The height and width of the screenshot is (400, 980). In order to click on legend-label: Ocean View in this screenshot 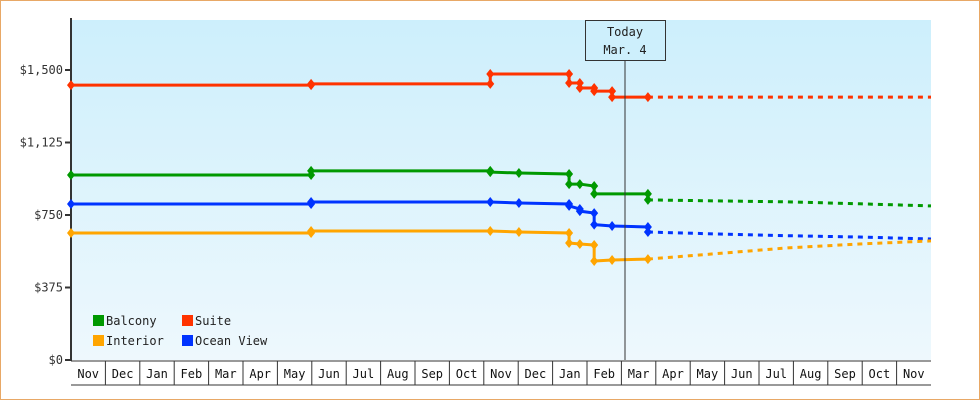, I will do `click(231, 341)`.